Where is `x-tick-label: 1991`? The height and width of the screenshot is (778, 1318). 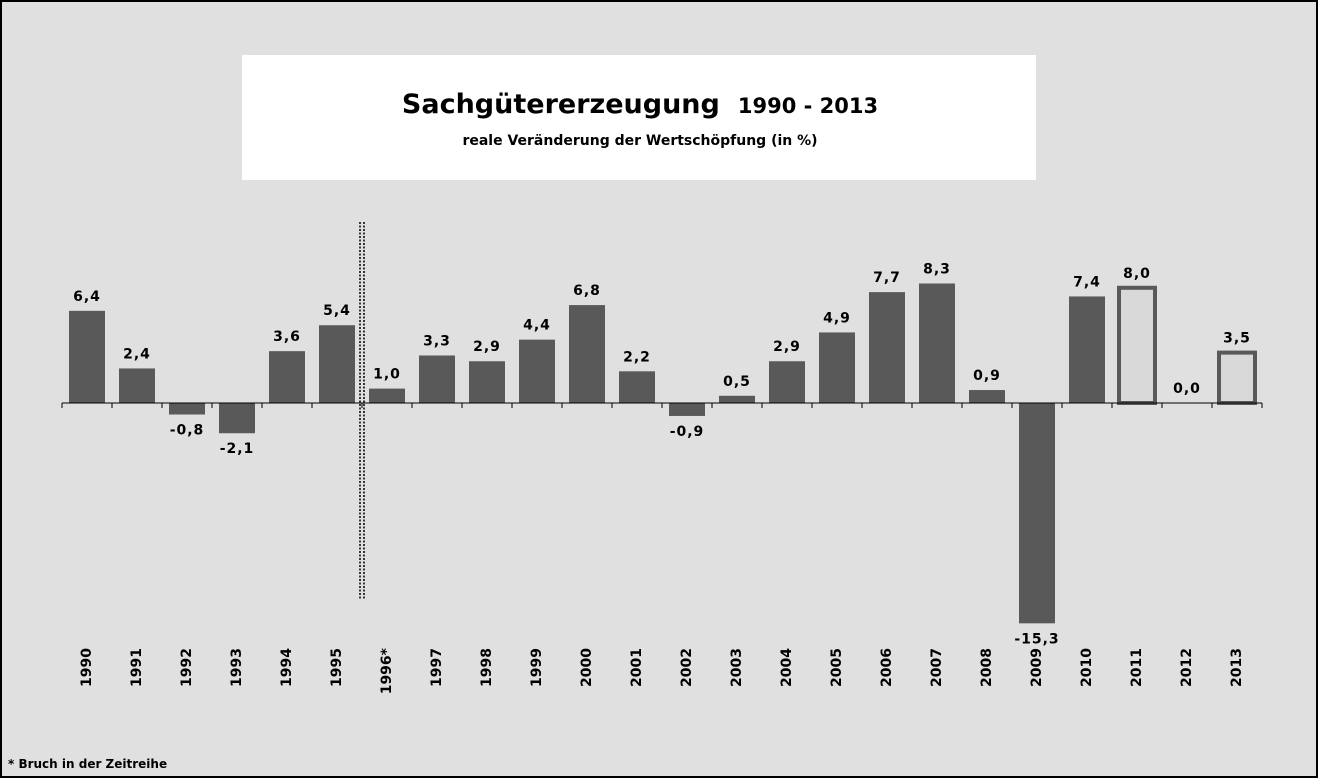 x-tick-label: 1991 is located at coordinates (137, 667).